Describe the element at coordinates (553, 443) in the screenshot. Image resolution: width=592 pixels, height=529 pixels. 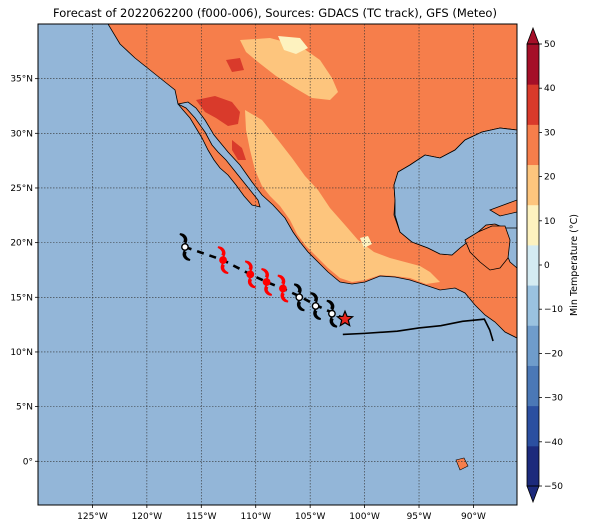
I see `colorbar-tick-label: −40` at that location.